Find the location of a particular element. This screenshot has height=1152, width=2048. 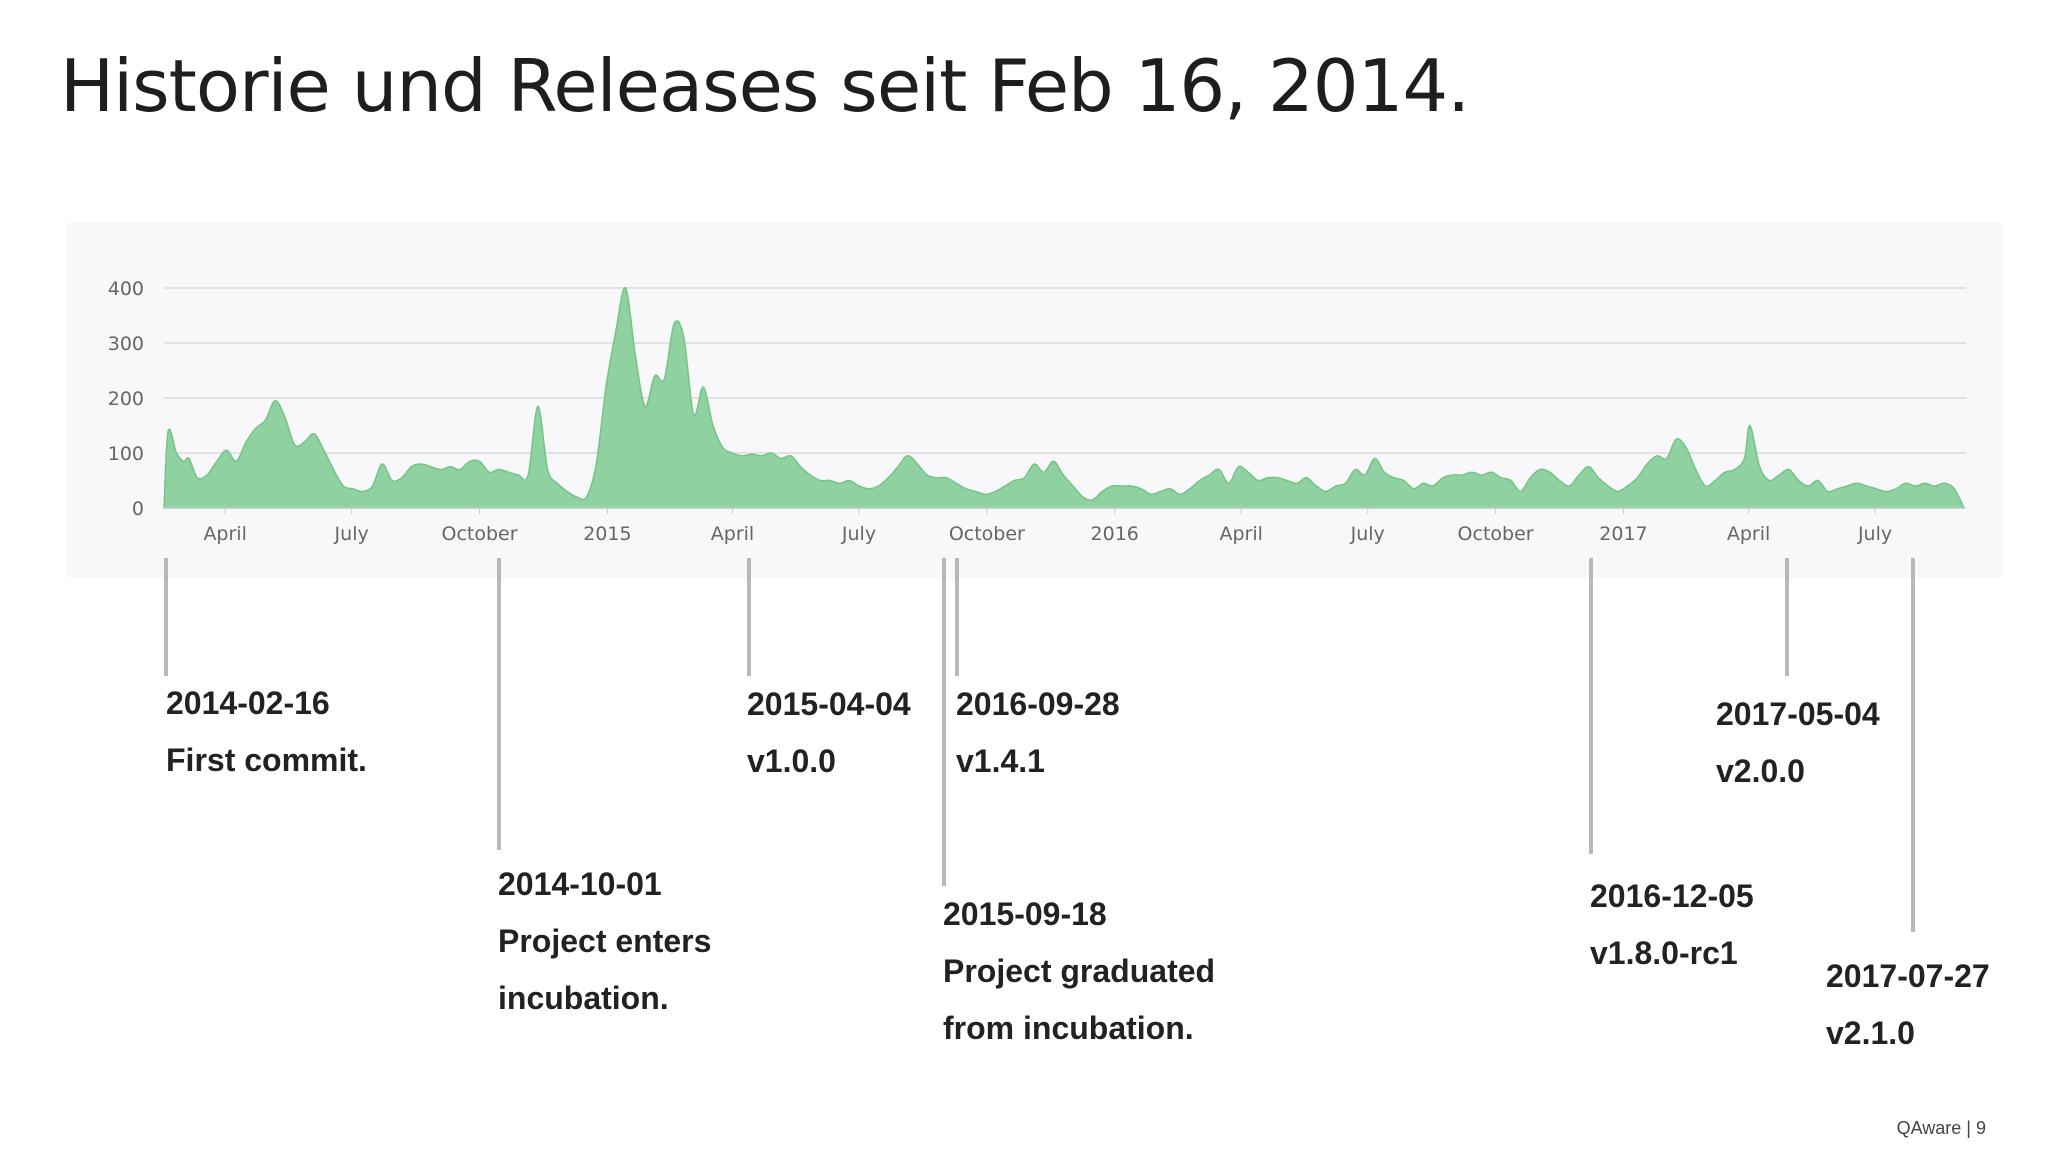

milestone-leader-v1-8-0-rc1 is located at coordinates (1591, 706).